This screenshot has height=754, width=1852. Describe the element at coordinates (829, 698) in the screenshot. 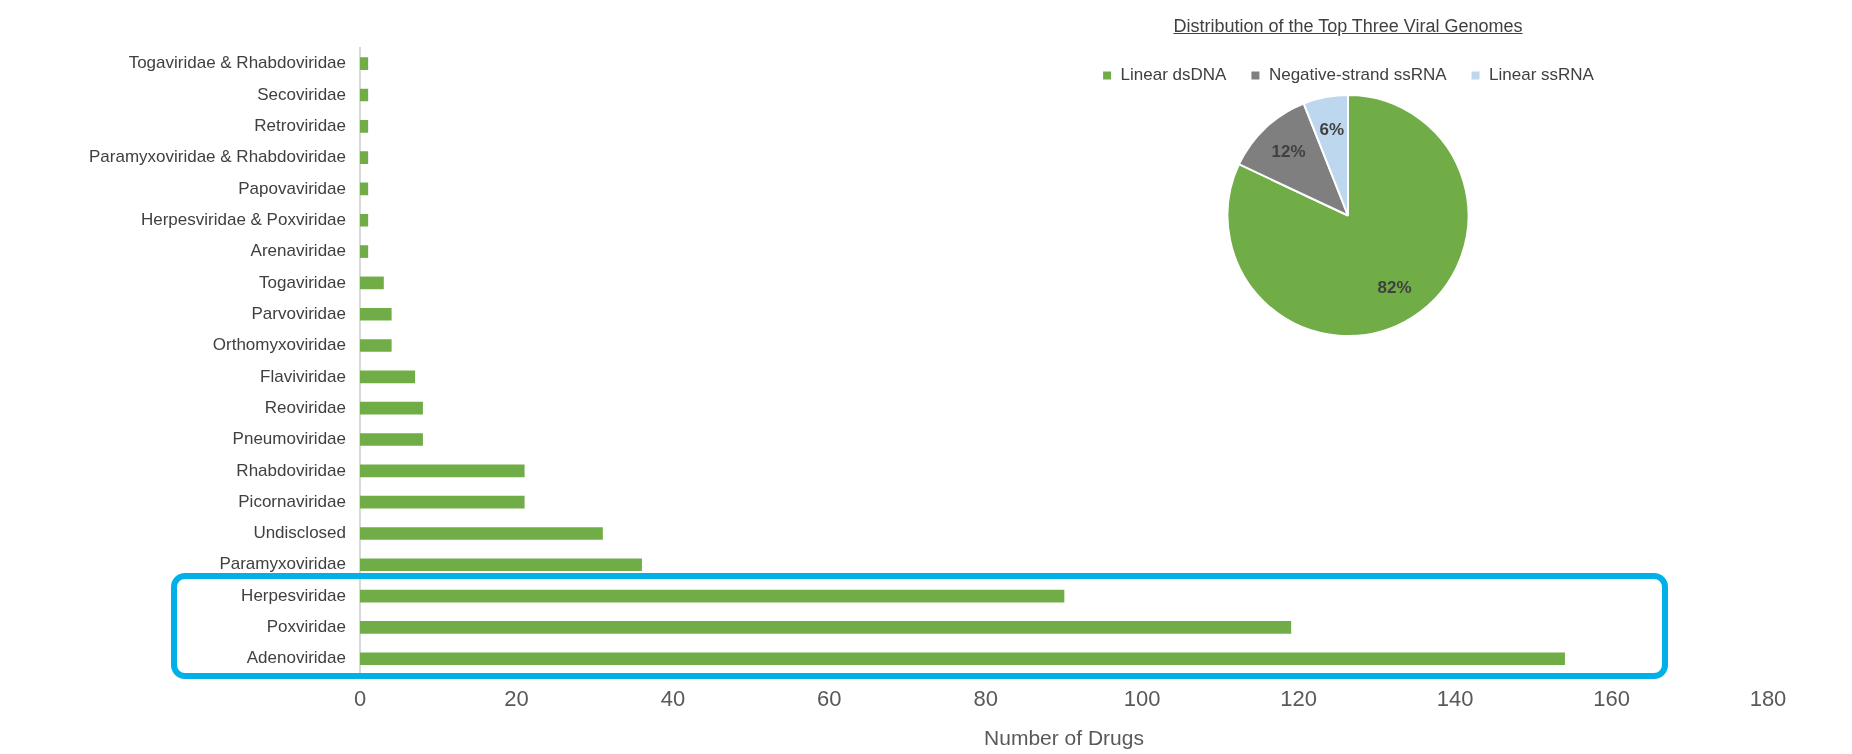

I see `x-tick-label: 60` at that location.